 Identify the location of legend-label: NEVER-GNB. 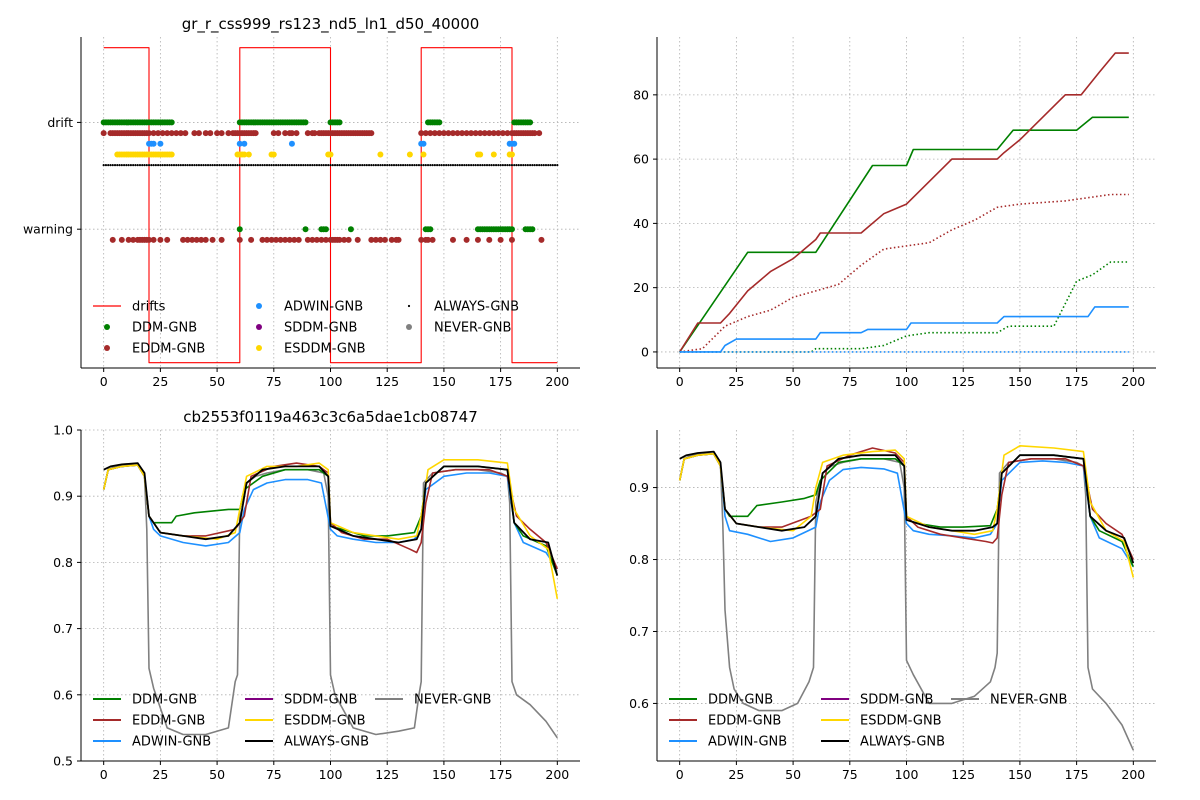
(472, 328).